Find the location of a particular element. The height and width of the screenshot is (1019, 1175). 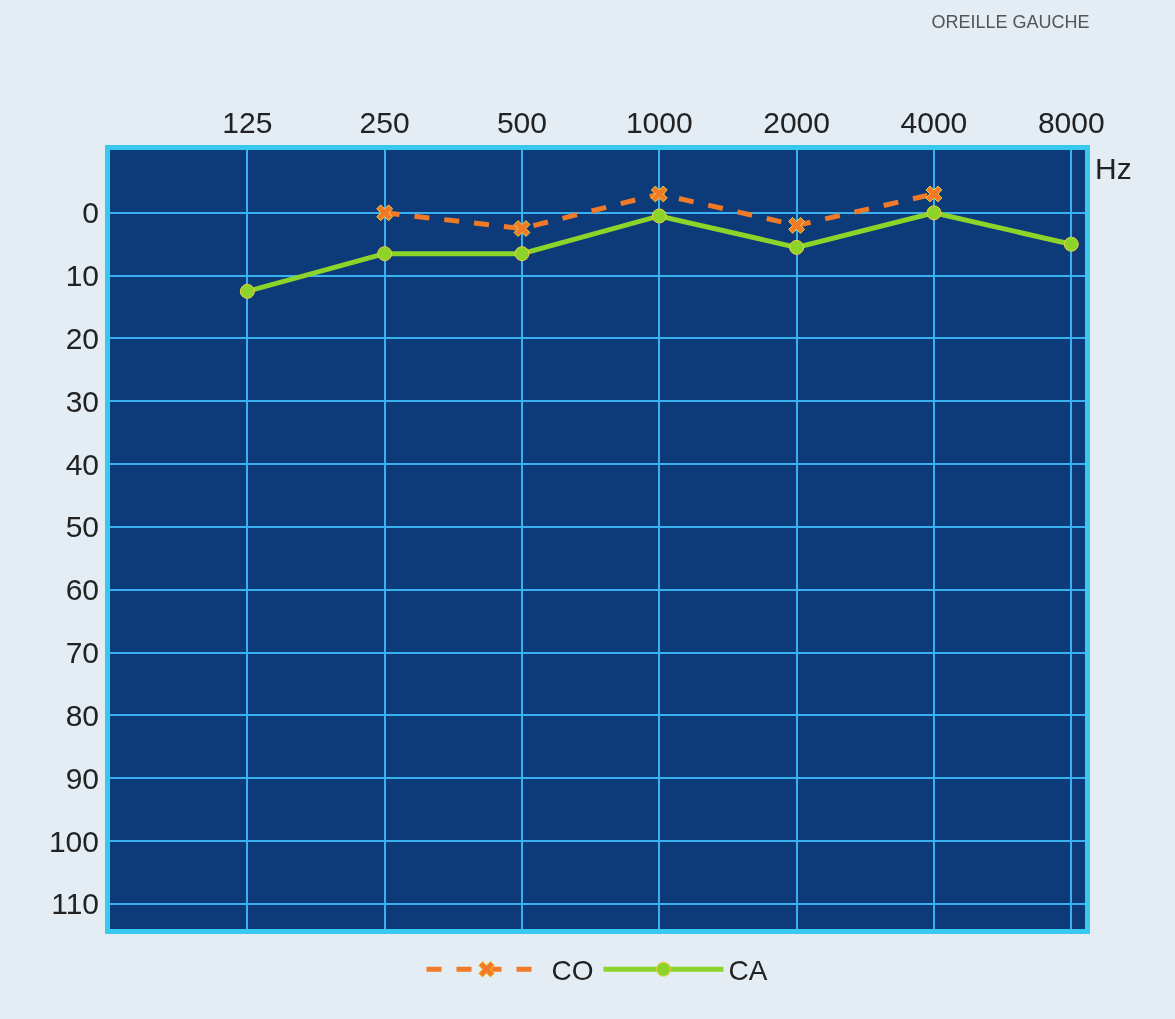

y-tick-label: 70 is located at coordinates (82, 653).